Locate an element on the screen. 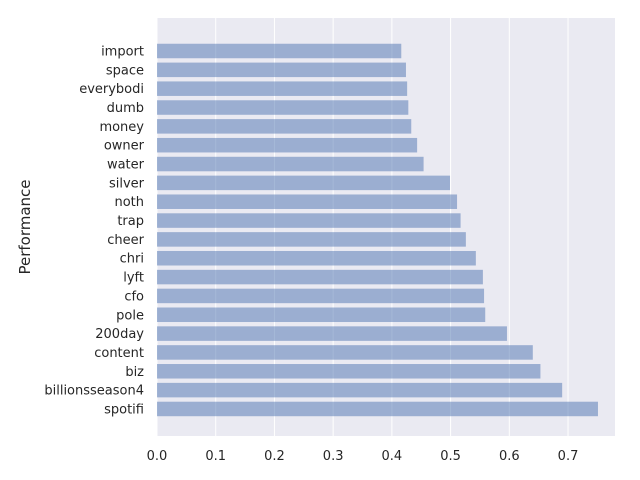 The height and width of the screenshot is (480, 640). y-tick-label: spotifi is located at coordinates (124, 409).